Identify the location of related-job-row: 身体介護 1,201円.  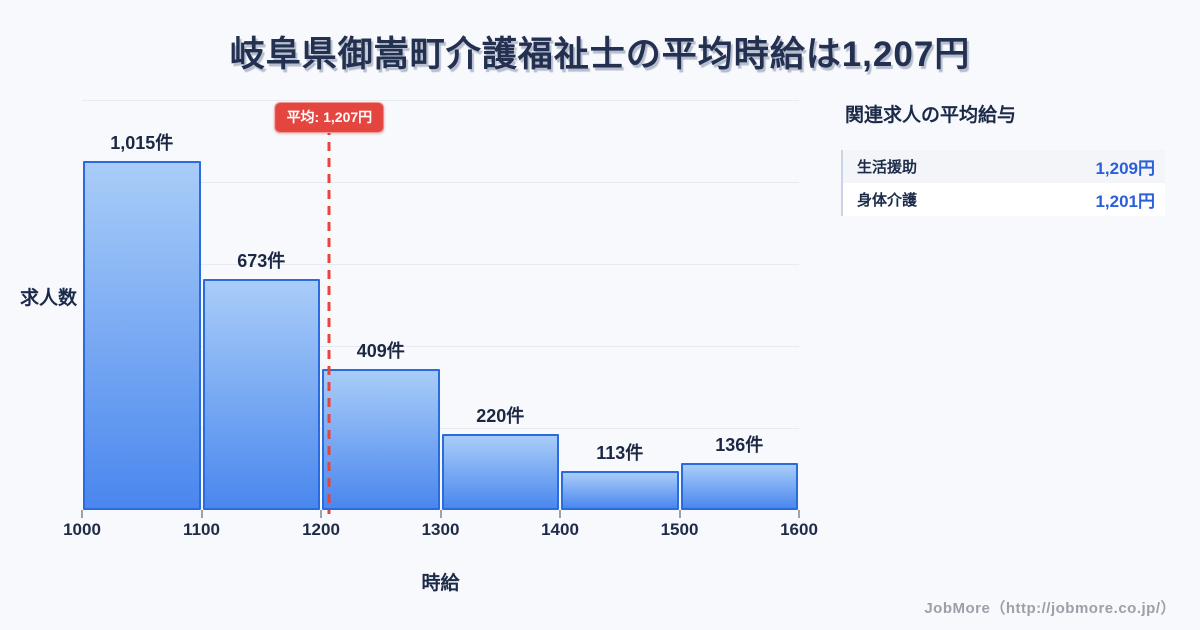
(1004, 199).